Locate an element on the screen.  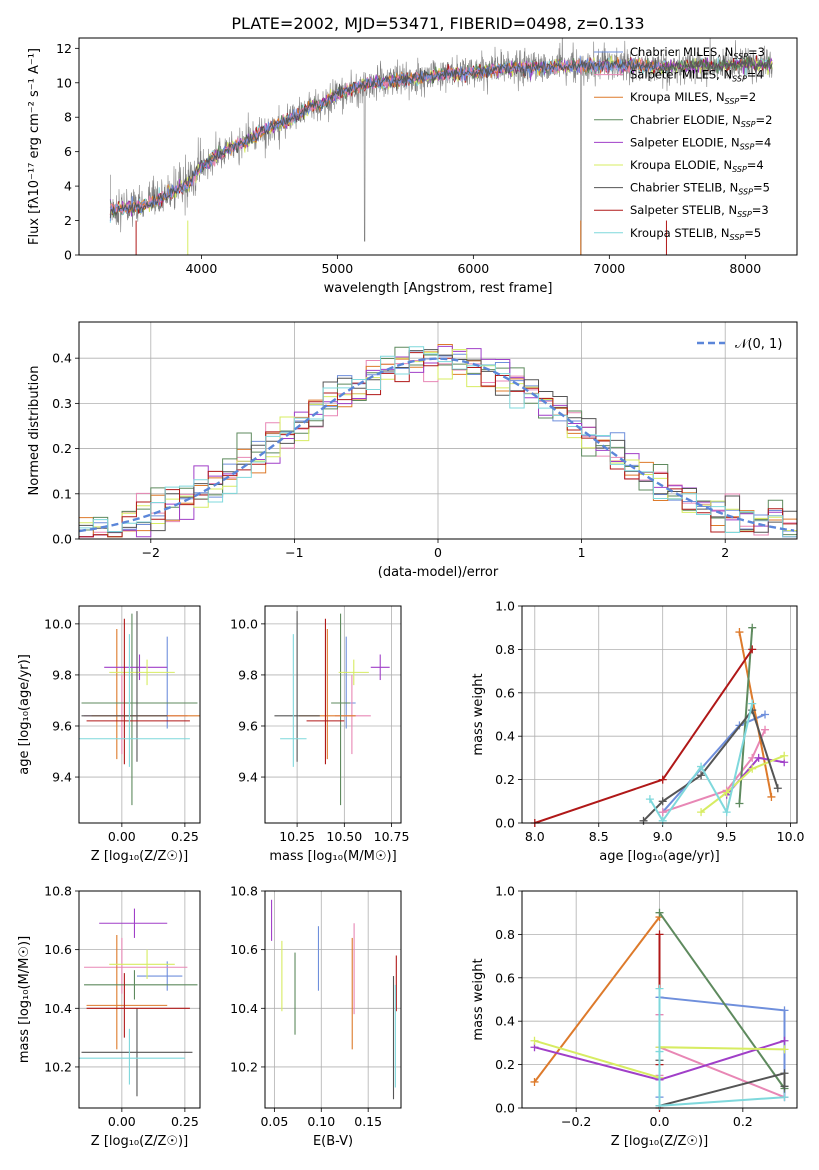
x-tick-label: 10.75 is located at coordinates (392, 836).